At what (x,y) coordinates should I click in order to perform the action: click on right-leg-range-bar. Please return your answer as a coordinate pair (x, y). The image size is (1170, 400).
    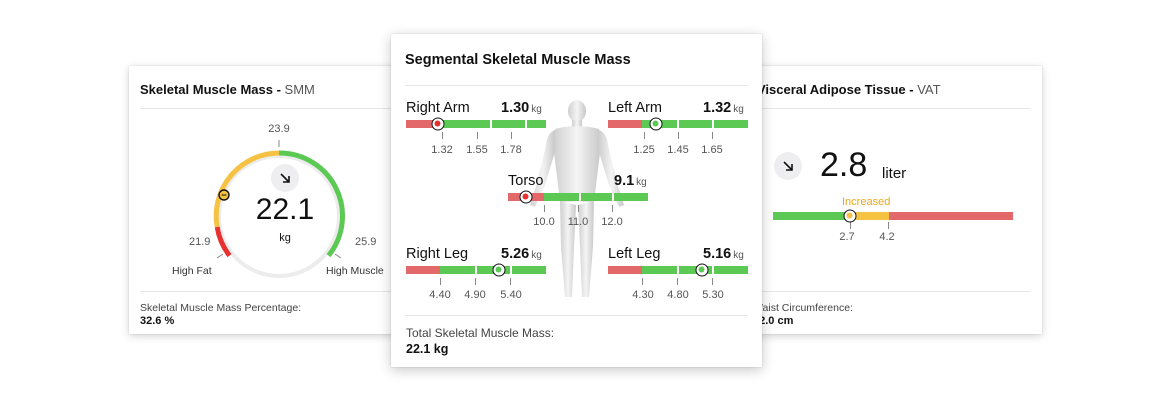
    Looking at the image, I should click on (476, 270).